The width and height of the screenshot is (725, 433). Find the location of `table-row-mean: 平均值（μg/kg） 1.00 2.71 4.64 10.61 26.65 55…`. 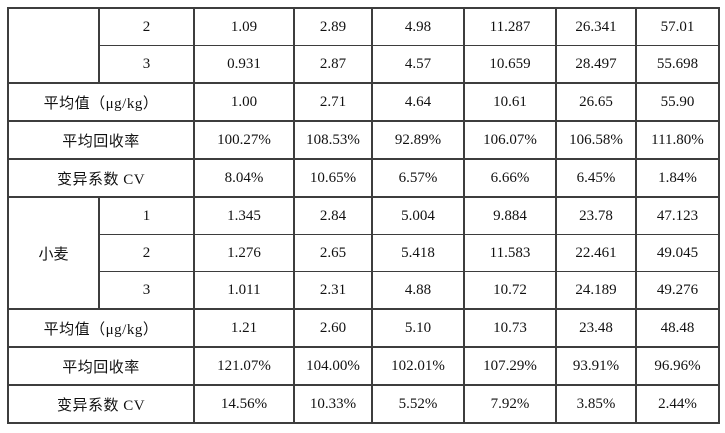

table-row-mean: 平均值（μg/kg） 1.00 2.71 4.64 10.61 26.65 55… is located at coordinates (363, 102).